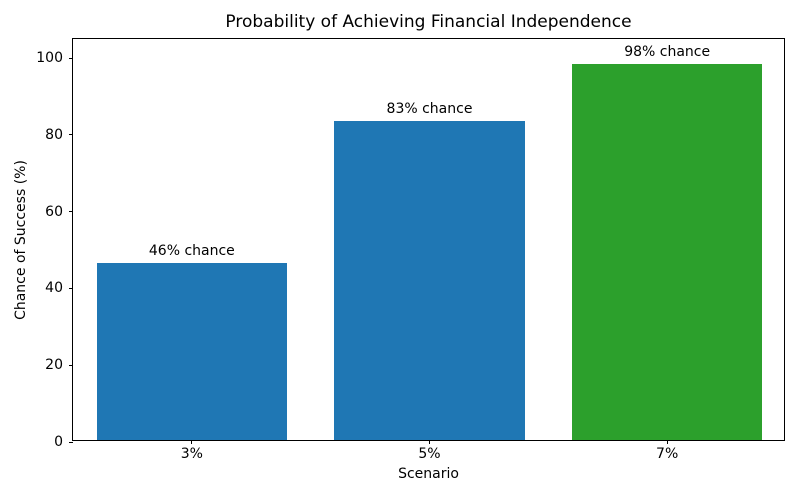  Describe the element at coordinates (54, 365) in the screenshot. I see `y-tick-label: 20` at that location.